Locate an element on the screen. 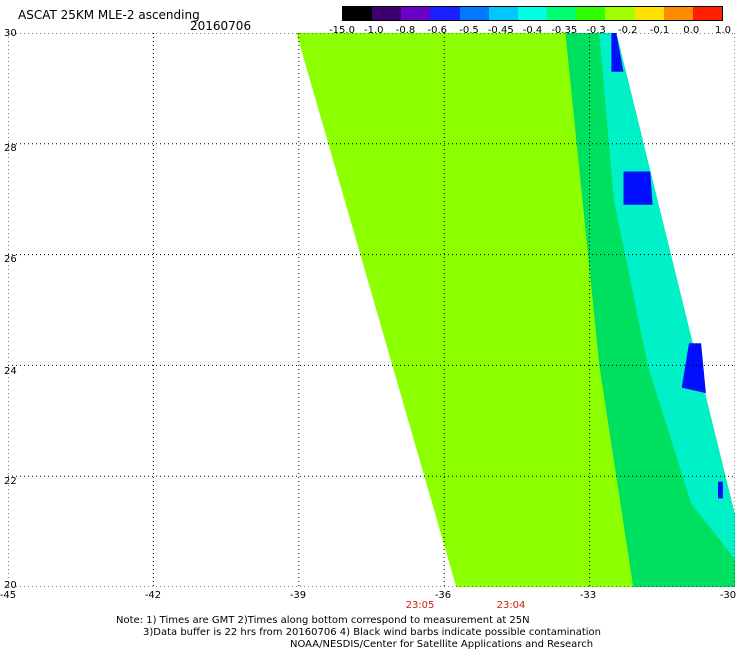 The image size is (740, 650). colorbar-label: -0.3 is located at coordinates (596, 30).